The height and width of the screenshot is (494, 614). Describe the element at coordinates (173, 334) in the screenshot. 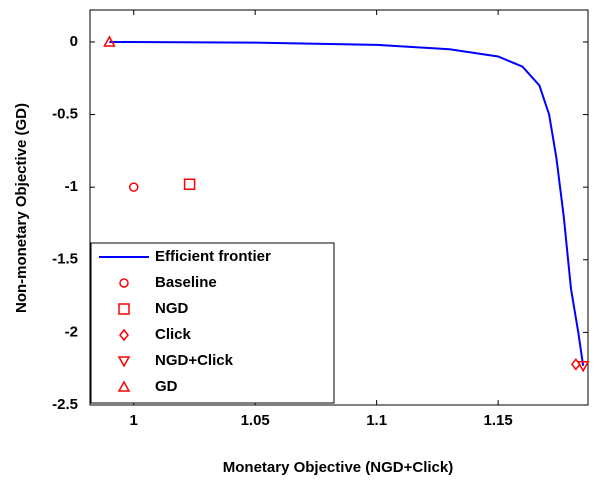

I see `legend-label: Click` at that location.